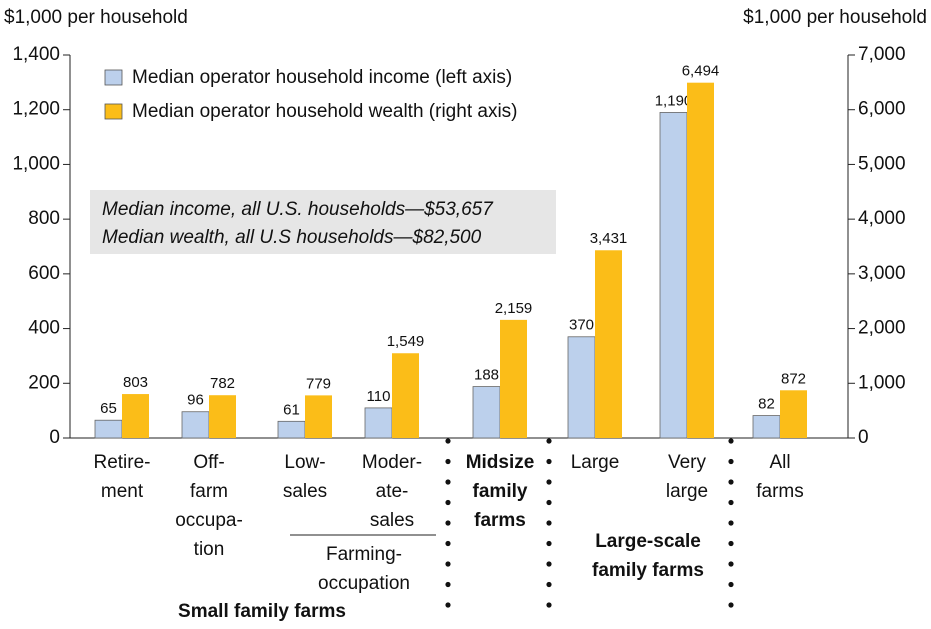  I want to click on y-tick-label: 400, so click(44, 328).